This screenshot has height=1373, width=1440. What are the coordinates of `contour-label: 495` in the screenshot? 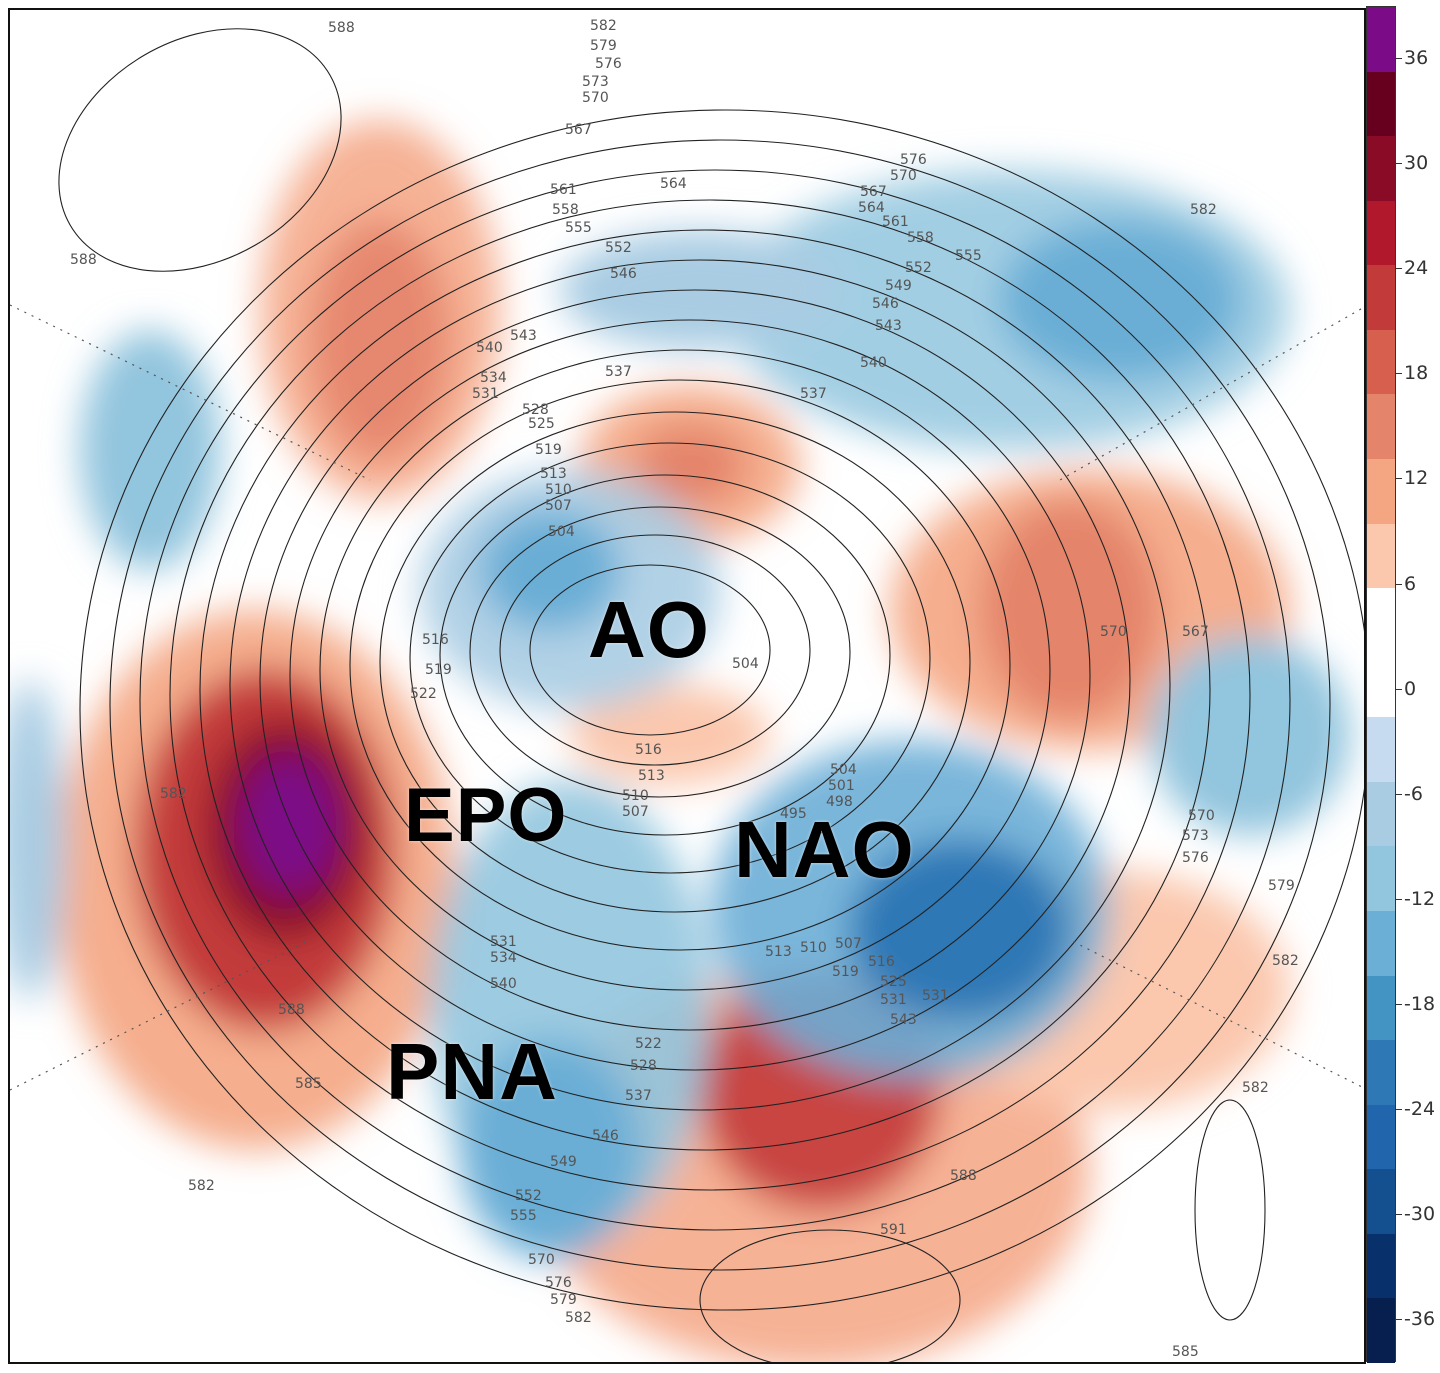 It's located at (793, 814).